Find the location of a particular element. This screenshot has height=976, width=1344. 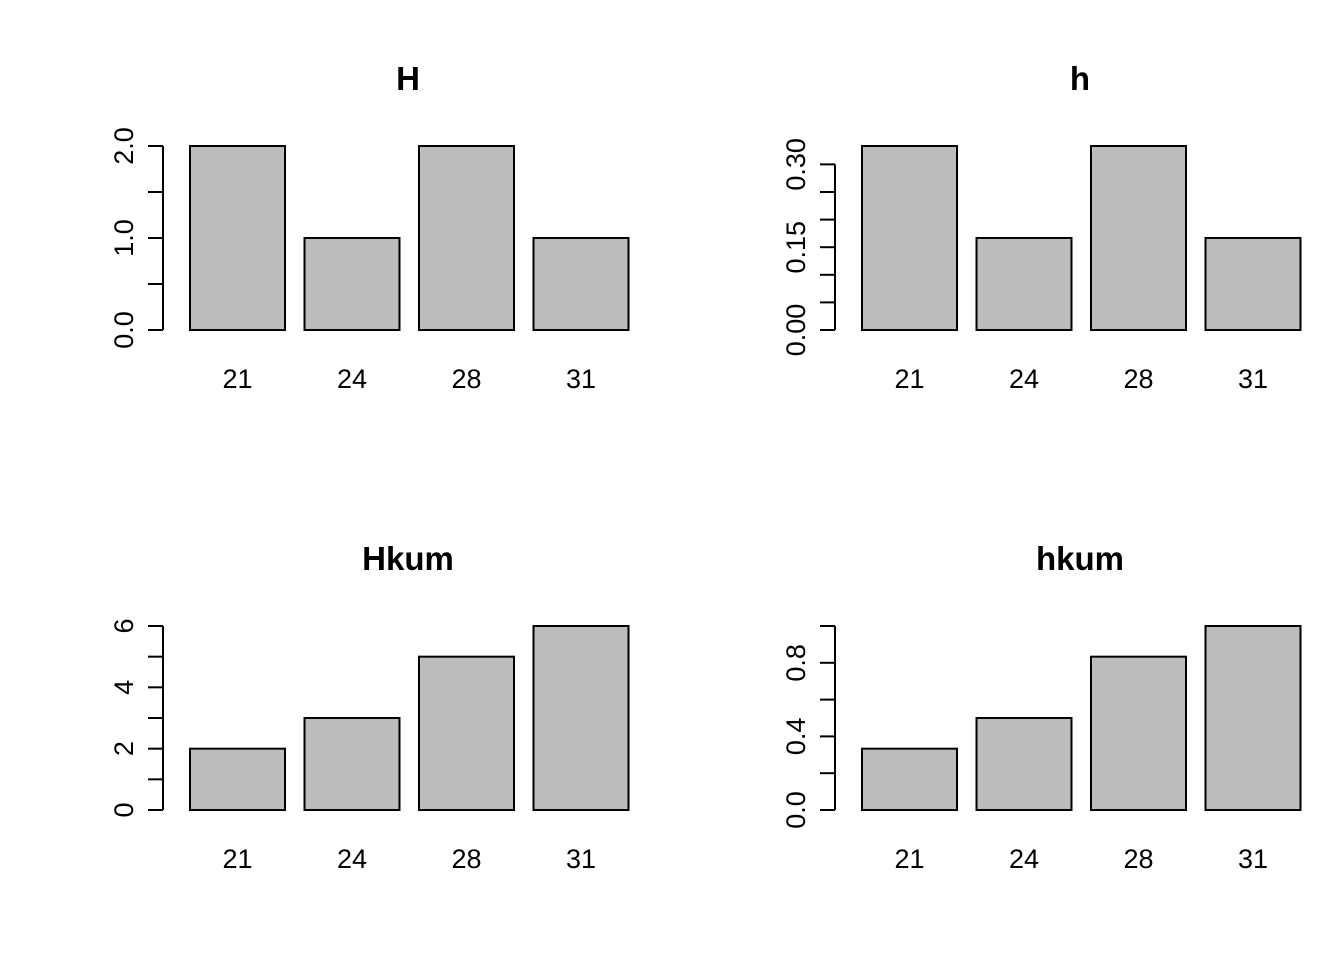

y-tick-label: 0.30 is located at coordinates (796, 164).